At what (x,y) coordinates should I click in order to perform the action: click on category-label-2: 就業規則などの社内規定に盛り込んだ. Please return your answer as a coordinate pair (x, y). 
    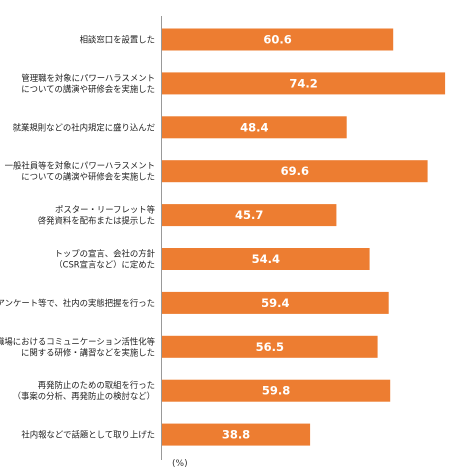
    Looking at the image, I should click on (84, 127).